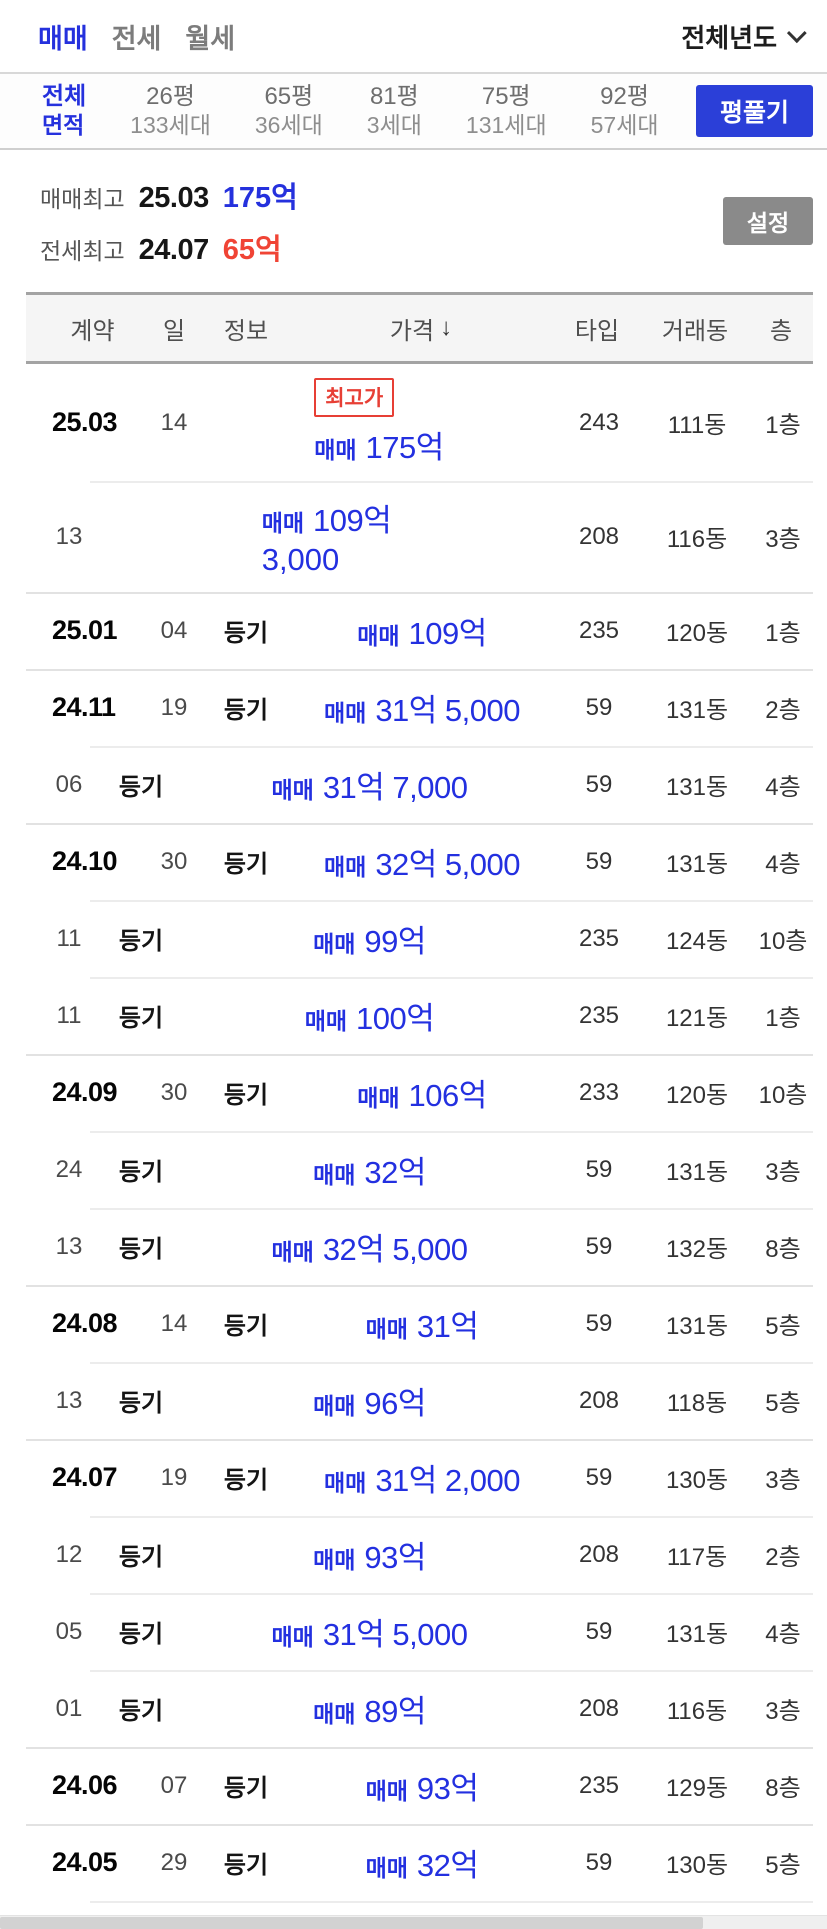 The image size is (827, 1929). I want to click on filter-item-81pyeong: 81평 3세대, so click(394, 111).